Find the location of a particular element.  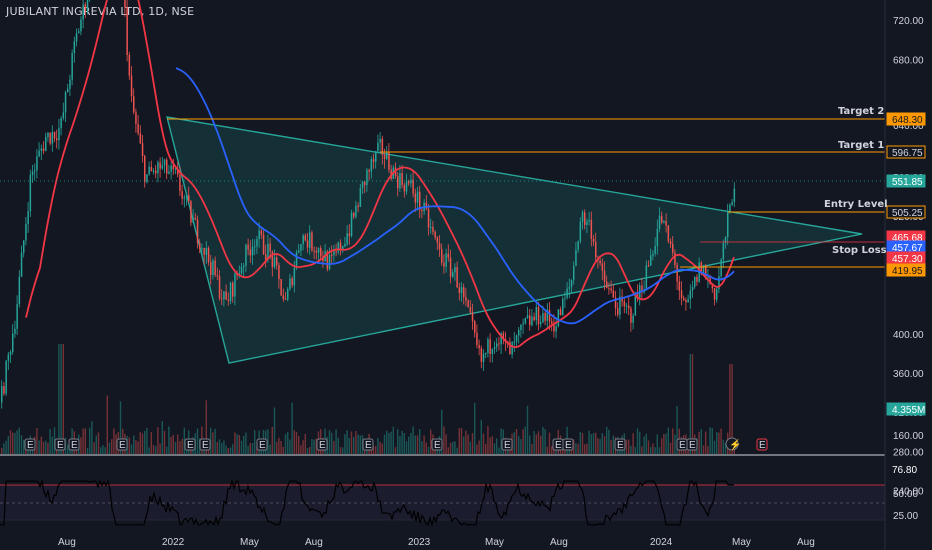

annotation-target2: Target 2 is located at coordinates (861, 111).